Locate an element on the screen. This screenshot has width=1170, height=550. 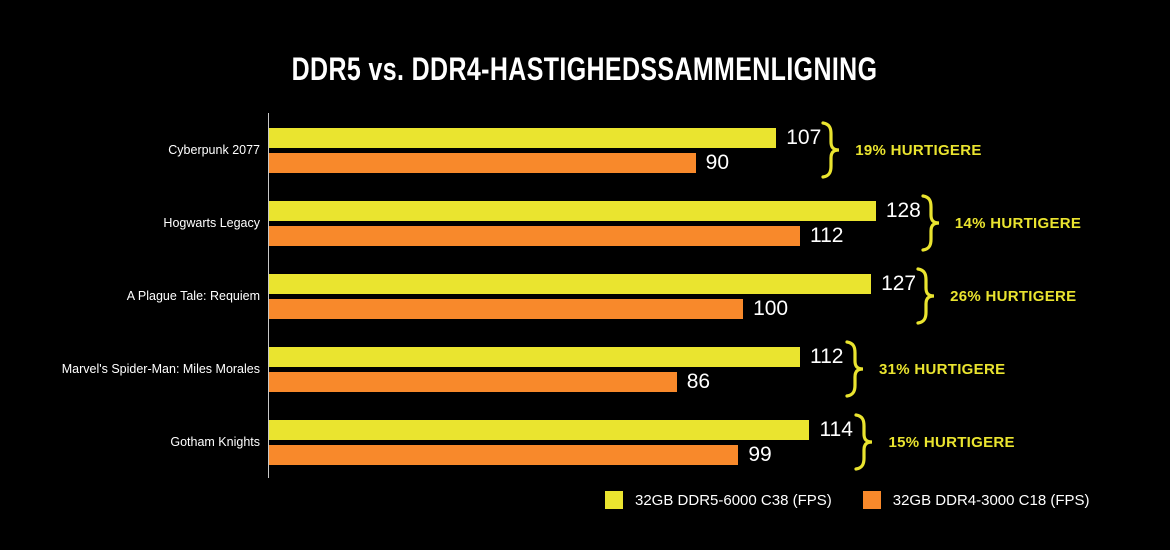
ddr5-bar-line: 127 is located at coordinates (699, 283).